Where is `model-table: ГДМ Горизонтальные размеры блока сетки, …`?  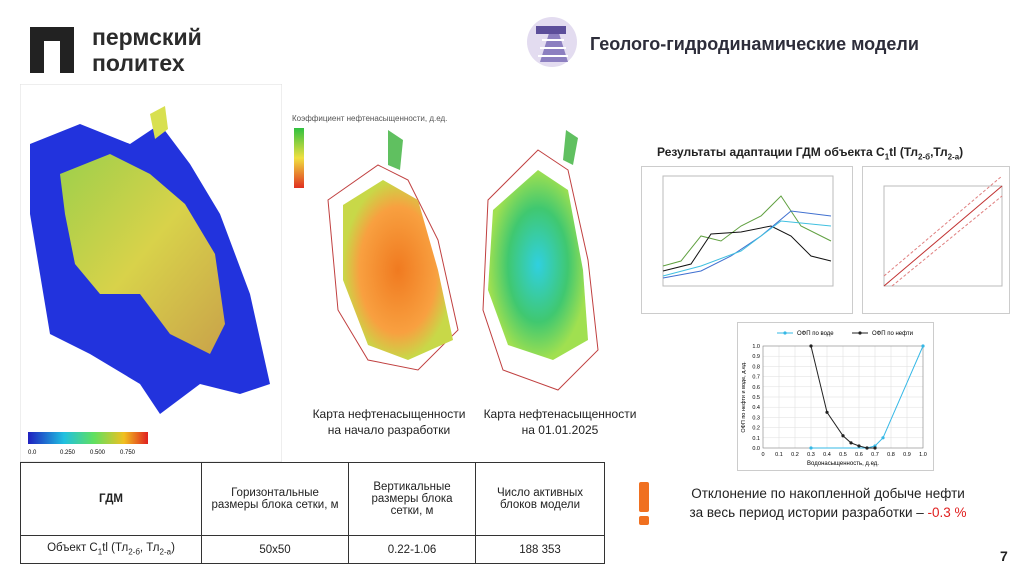 model-table: ГДМ Горизонтальные размеры блока сетки, … is located at coordinates (312, 513).